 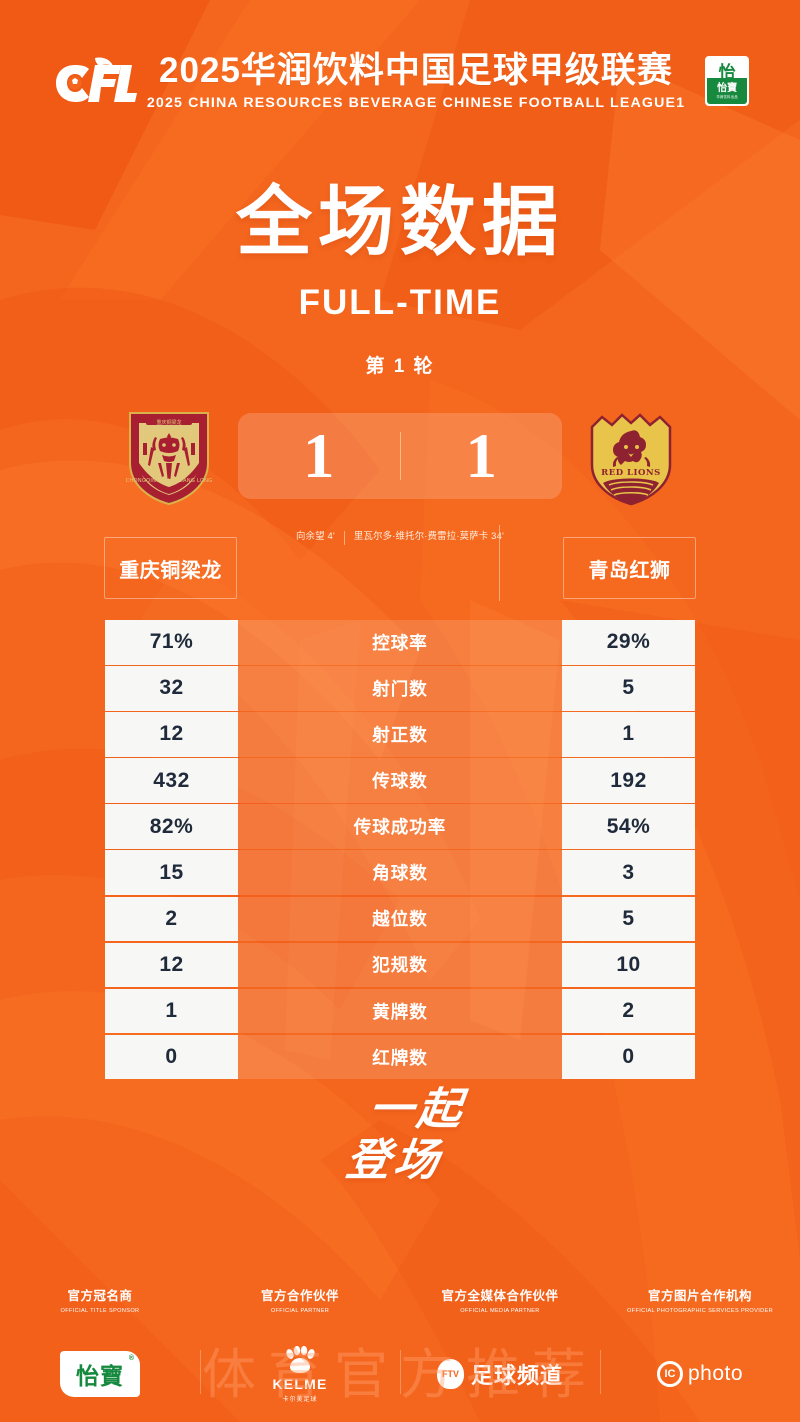 What do you see at coordinates (416, 71) in the screenshot?
I see `league-name-cn: 2025华润饮料中国足球甲级联赛` at bounding box center [416, 71].